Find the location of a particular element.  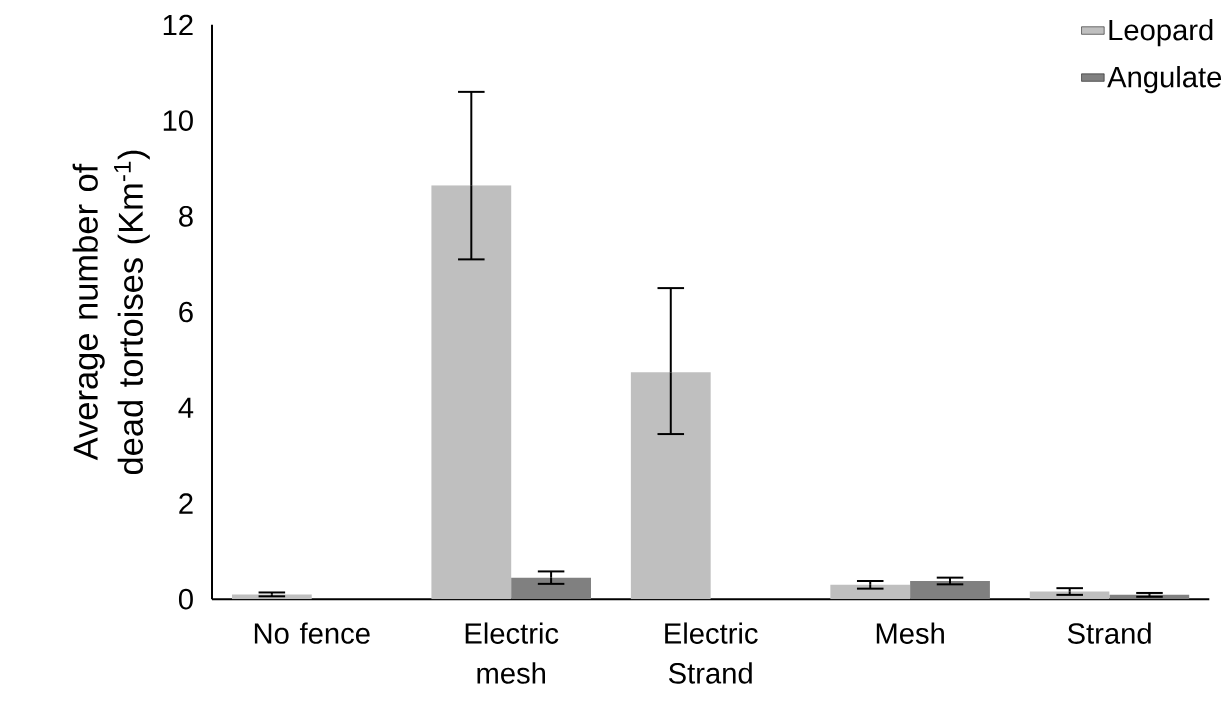

x-tick-label: Mesh is located at coordinates (910, 633).